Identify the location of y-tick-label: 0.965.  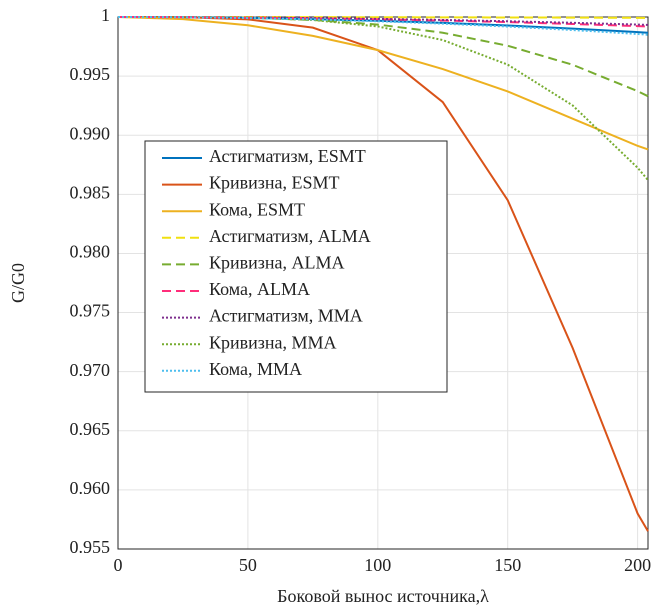
(90, 429).